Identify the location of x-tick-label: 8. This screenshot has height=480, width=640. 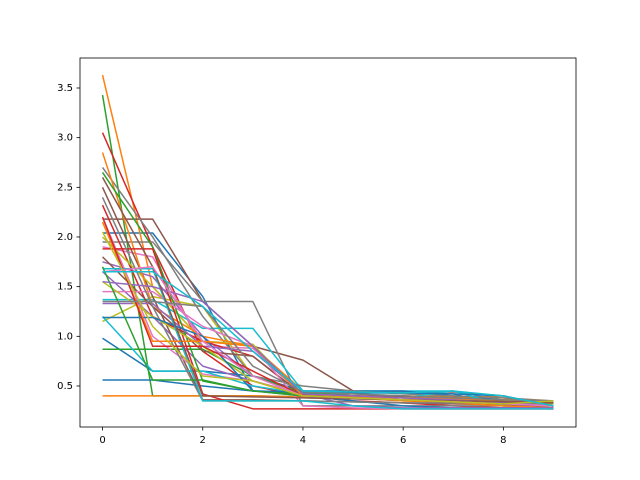
(503, 440).